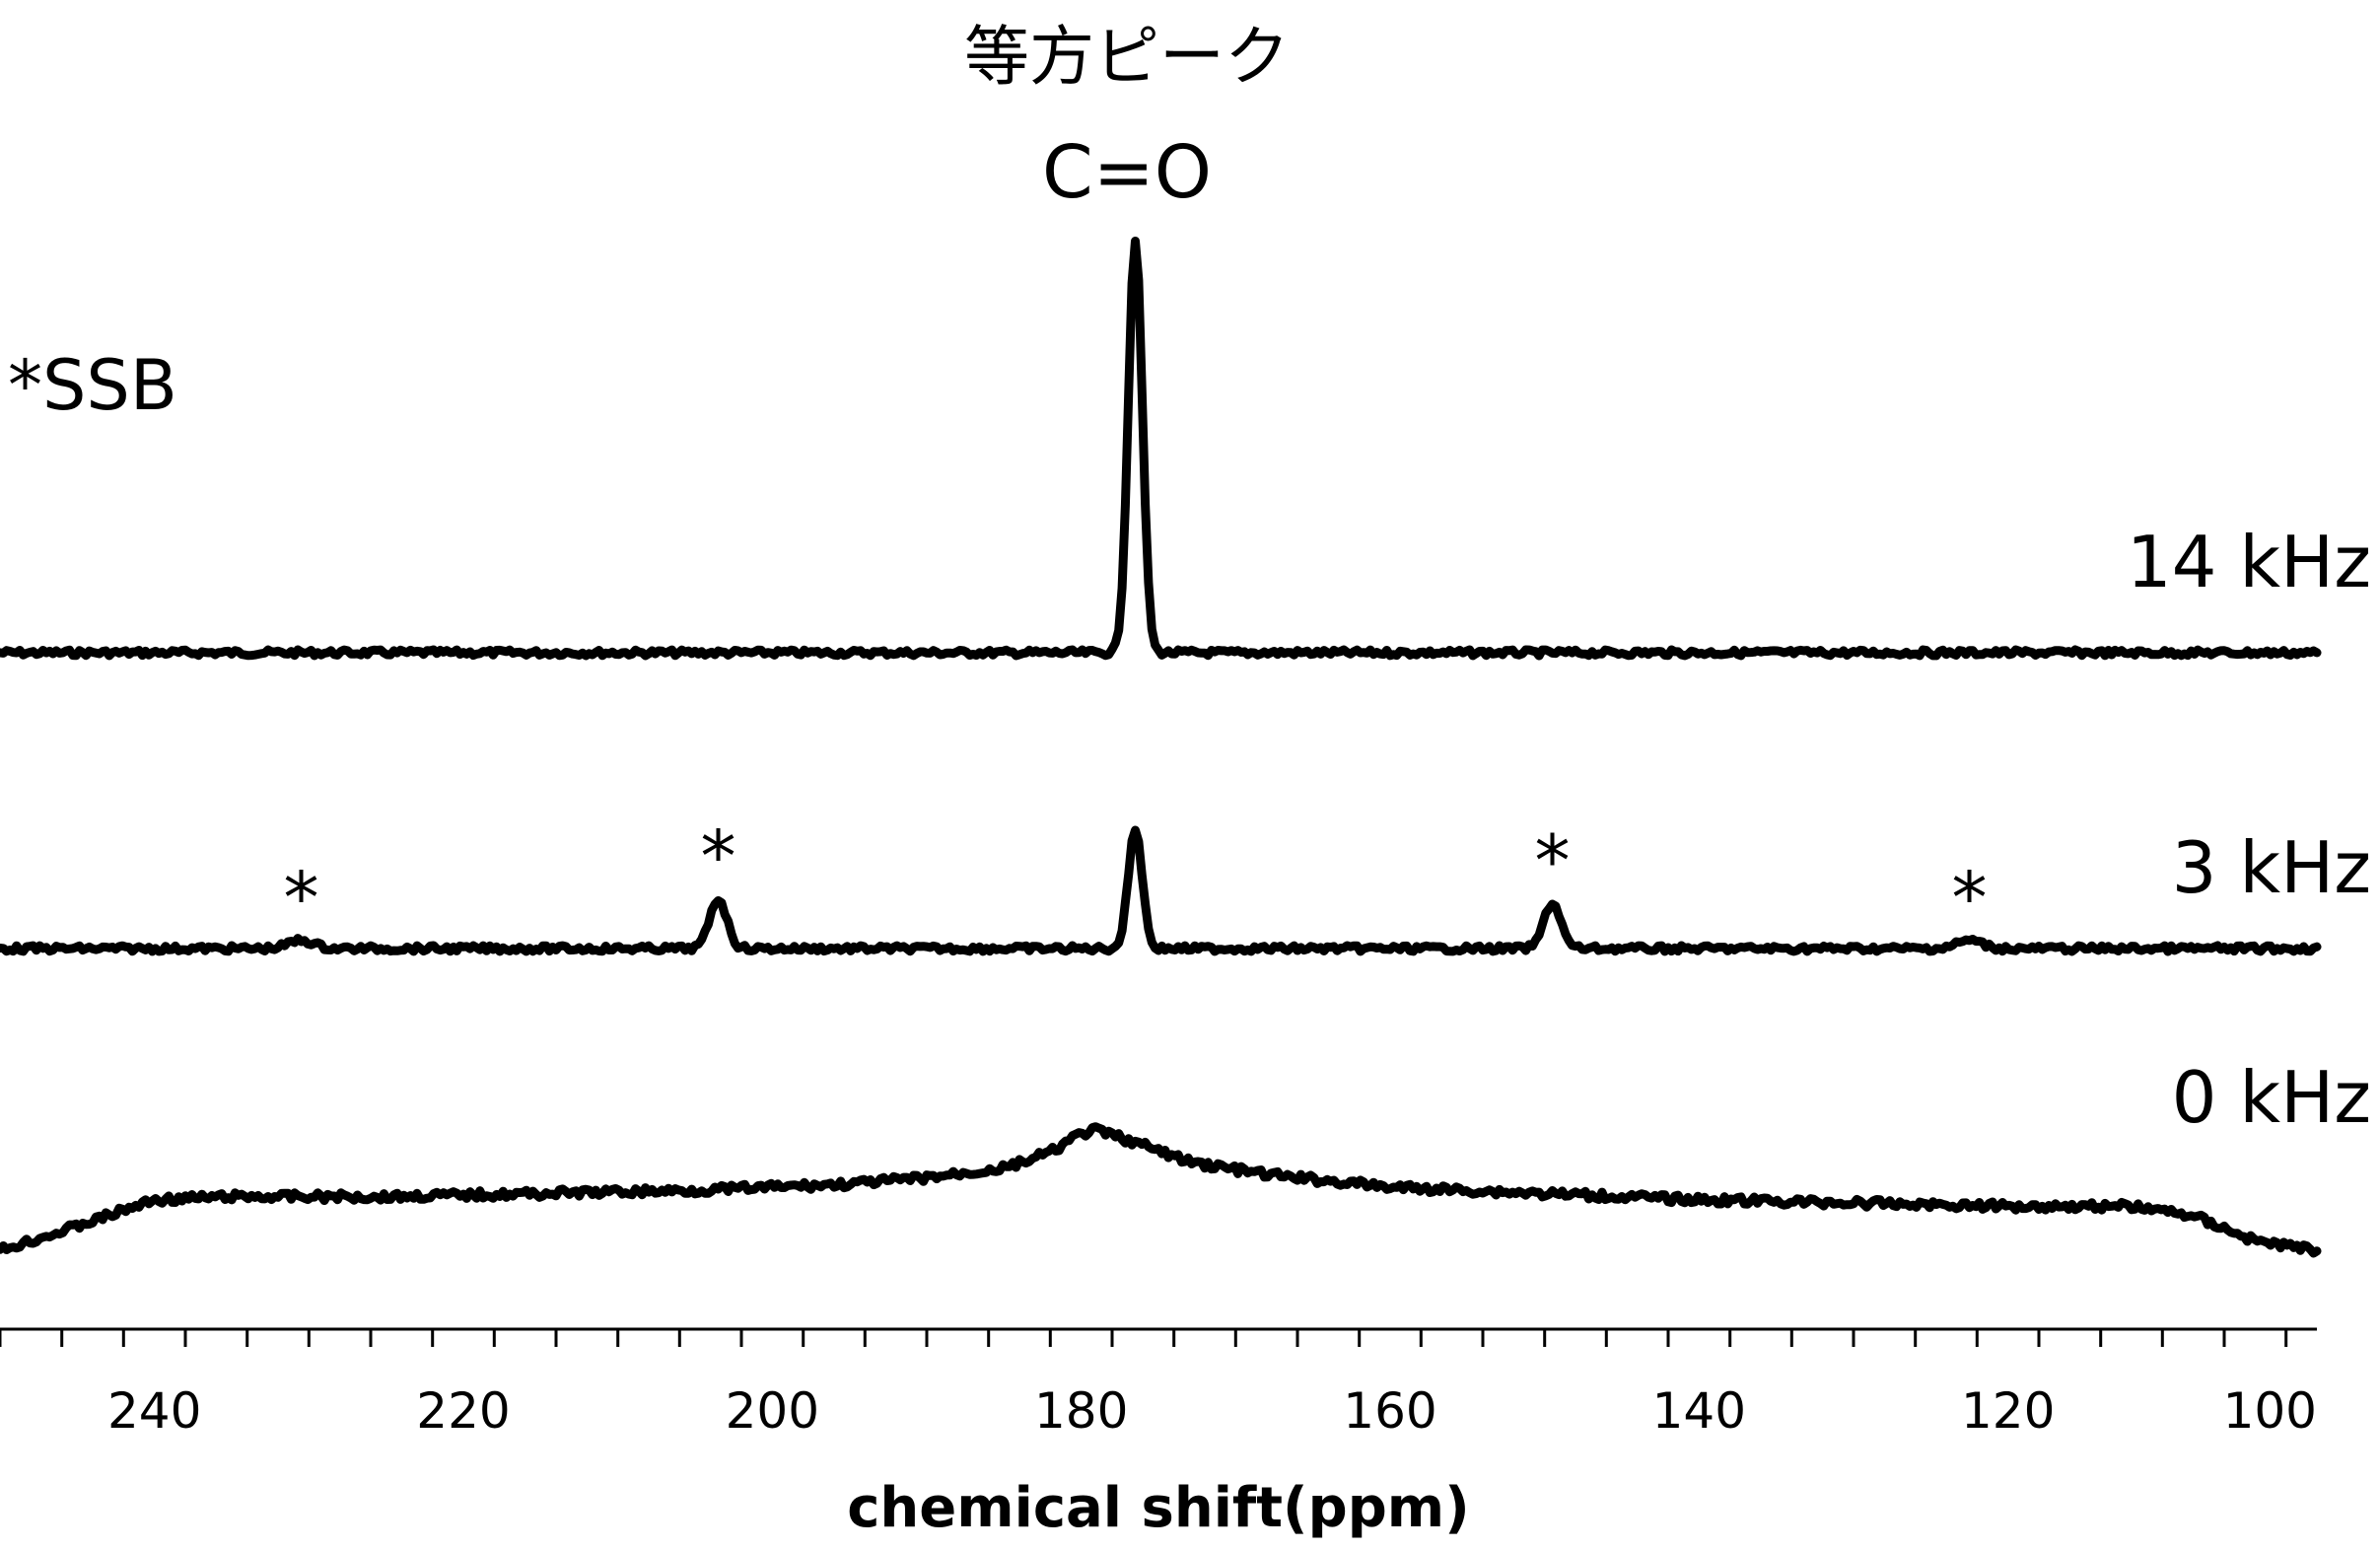 This screenshot has width=2380, height=1551. I want to click on trace-3-khz, so click(1161, 891).